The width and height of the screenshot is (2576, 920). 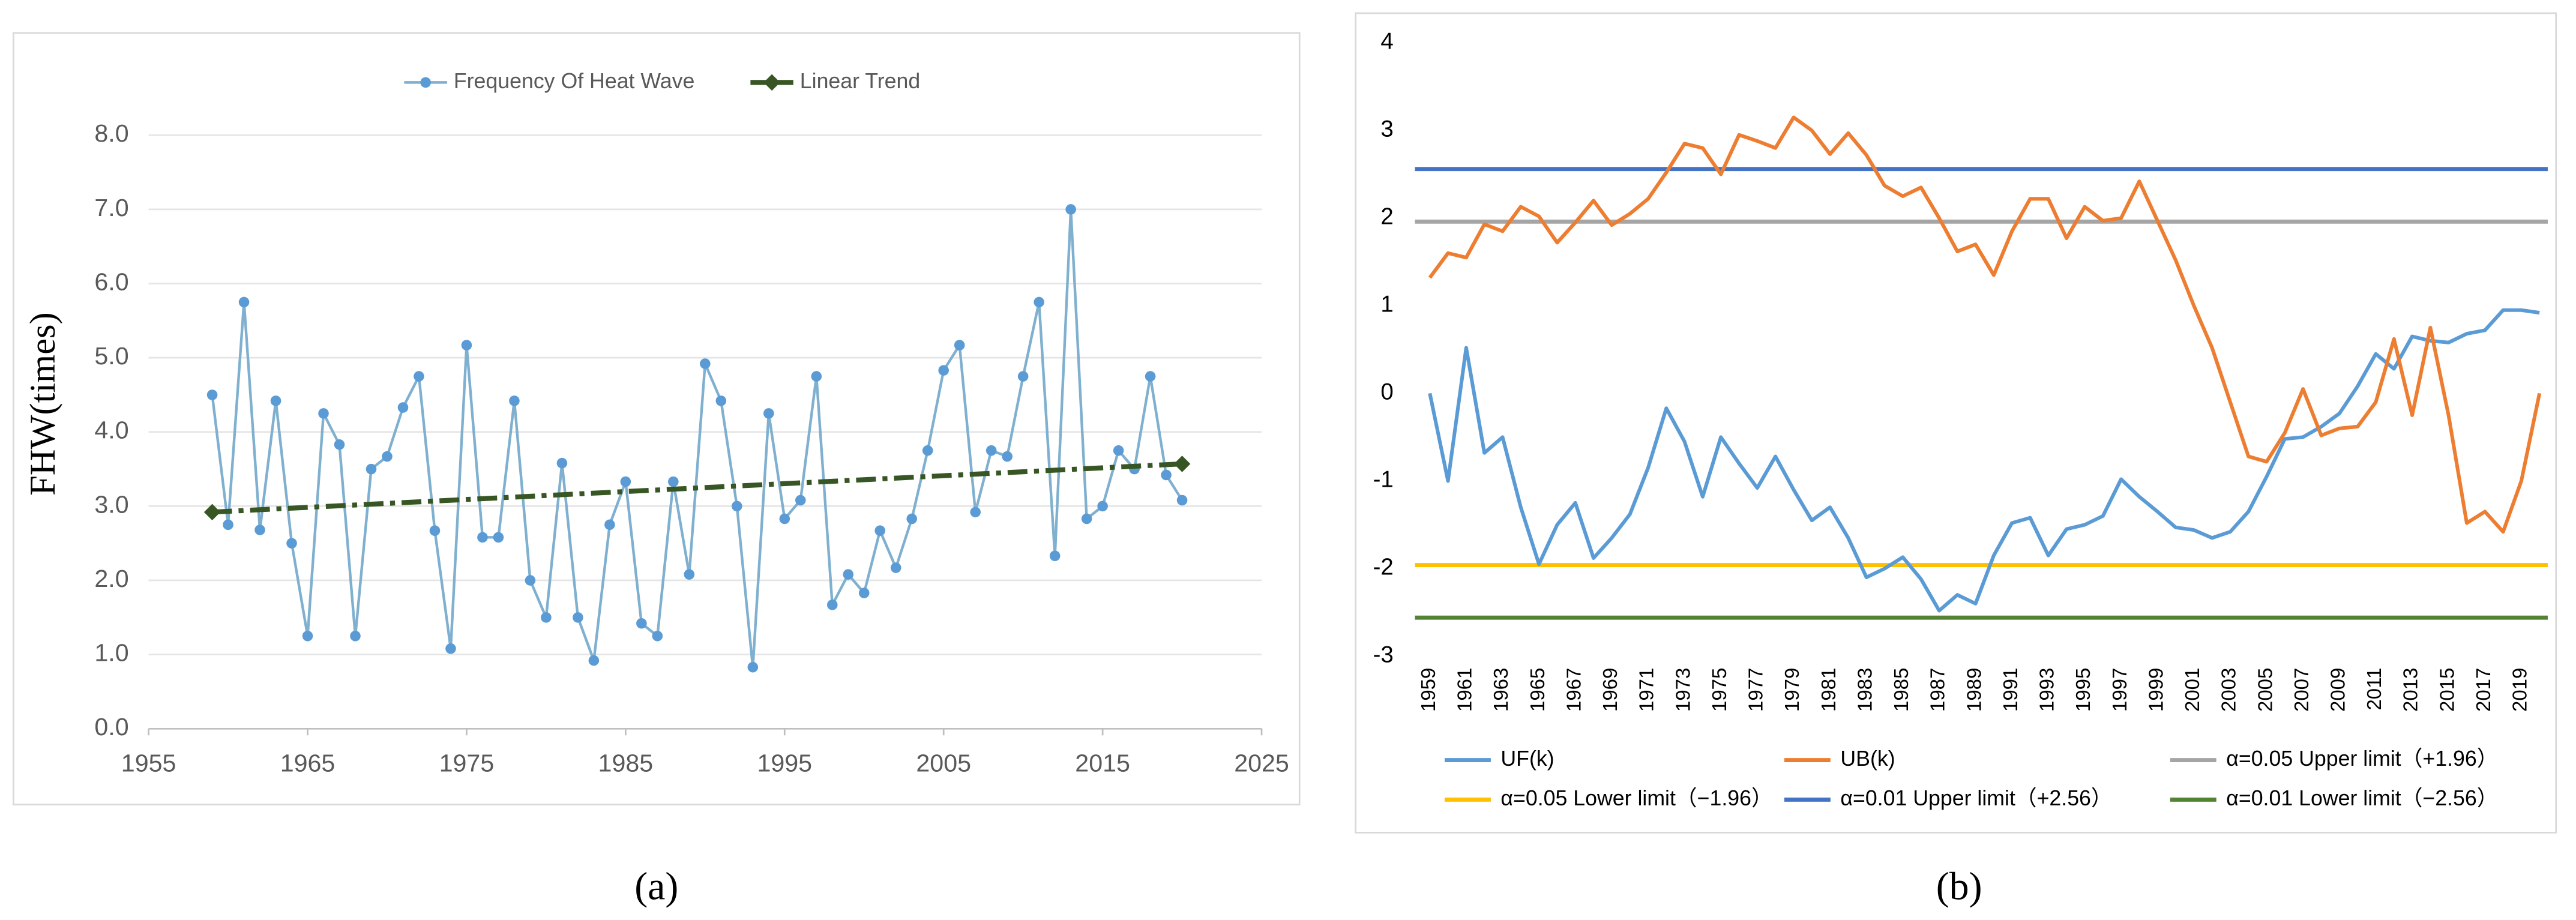 What do you see at coordinates (1984, 460) in the screenshot?
I see `data-line` at bounding box center [1984, 460].